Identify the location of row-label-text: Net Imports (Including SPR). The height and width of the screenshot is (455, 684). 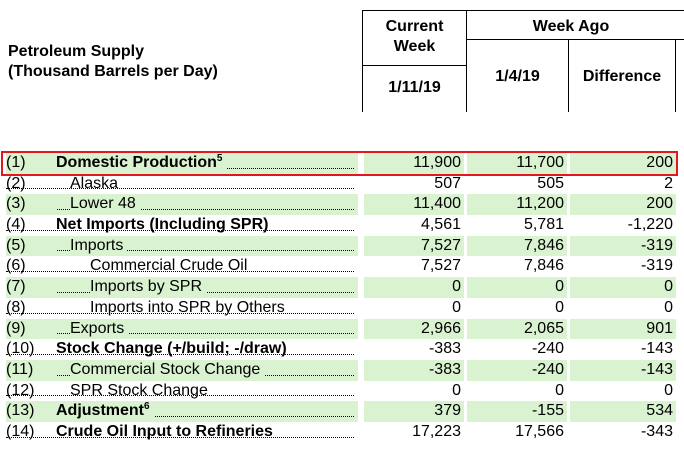
(162, 225).